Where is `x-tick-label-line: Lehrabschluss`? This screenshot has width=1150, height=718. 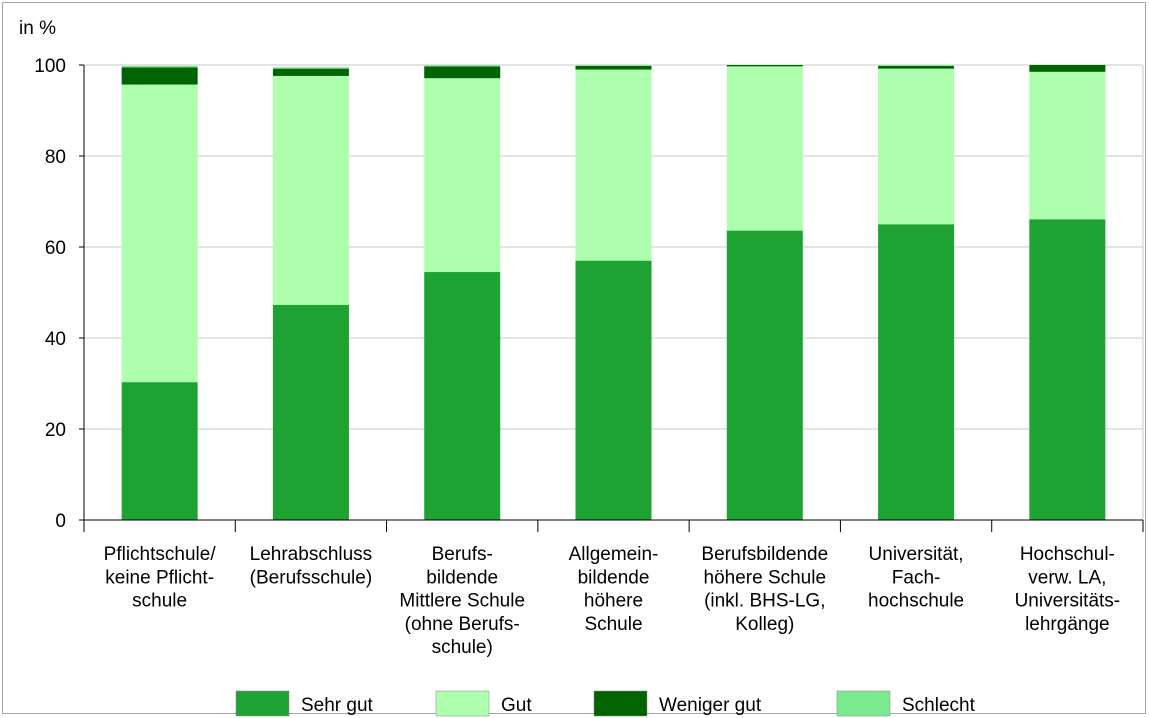 x-tick-label-line: Lehrabschluss is located at coordinates (311, 554).